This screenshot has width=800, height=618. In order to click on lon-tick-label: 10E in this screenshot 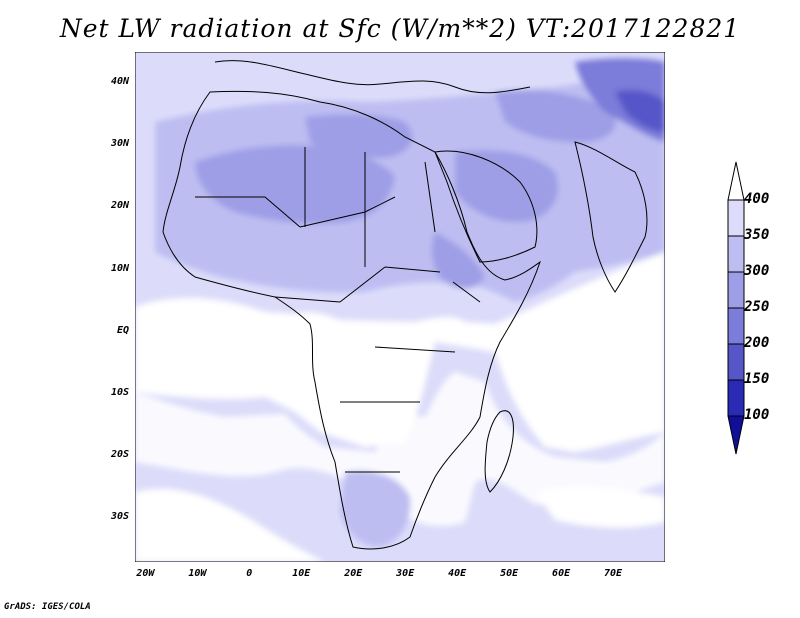, I will do `click(301, 573)`.